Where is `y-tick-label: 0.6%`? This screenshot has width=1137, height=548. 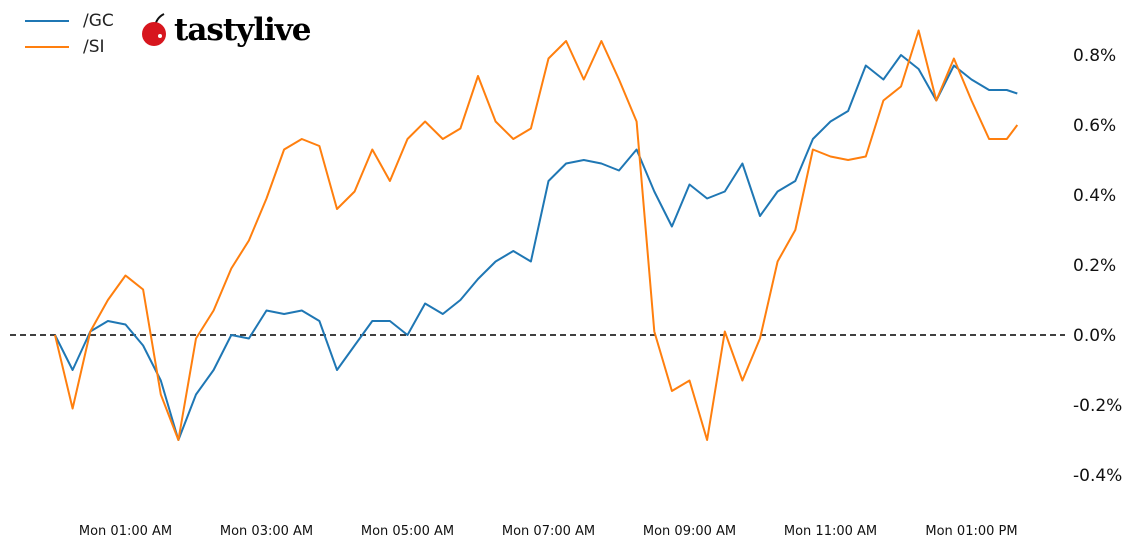
y-tick-label: 0.6% is located at coordinates (1094, 126).